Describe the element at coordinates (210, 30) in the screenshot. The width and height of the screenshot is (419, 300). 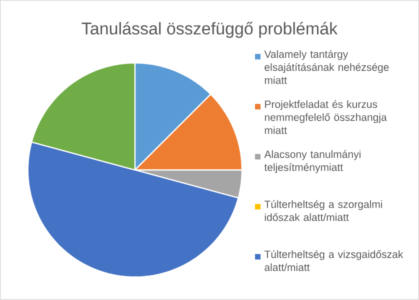
I see `chart-title: Tanulással összefüggő problémák` at that location.